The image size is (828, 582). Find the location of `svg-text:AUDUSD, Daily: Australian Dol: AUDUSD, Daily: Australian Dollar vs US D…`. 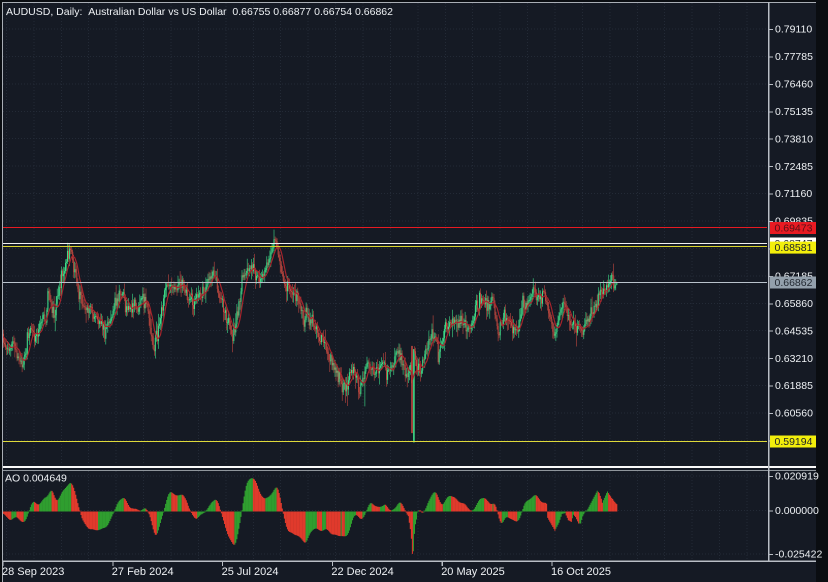

svg-text:AUDUSD, Daily: Australian Dol: AUDUSD, Daily: Australian Dollar vs US D… is located at coordinates (199, 12).